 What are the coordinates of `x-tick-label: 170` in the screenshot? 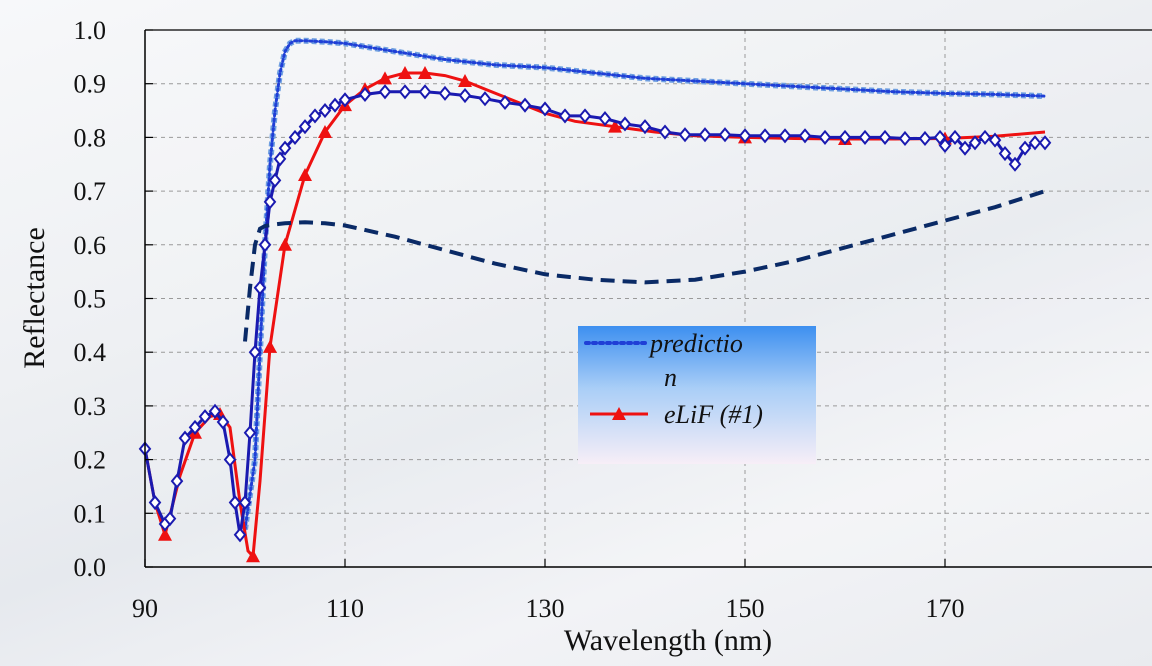 It's located at (945, 608).